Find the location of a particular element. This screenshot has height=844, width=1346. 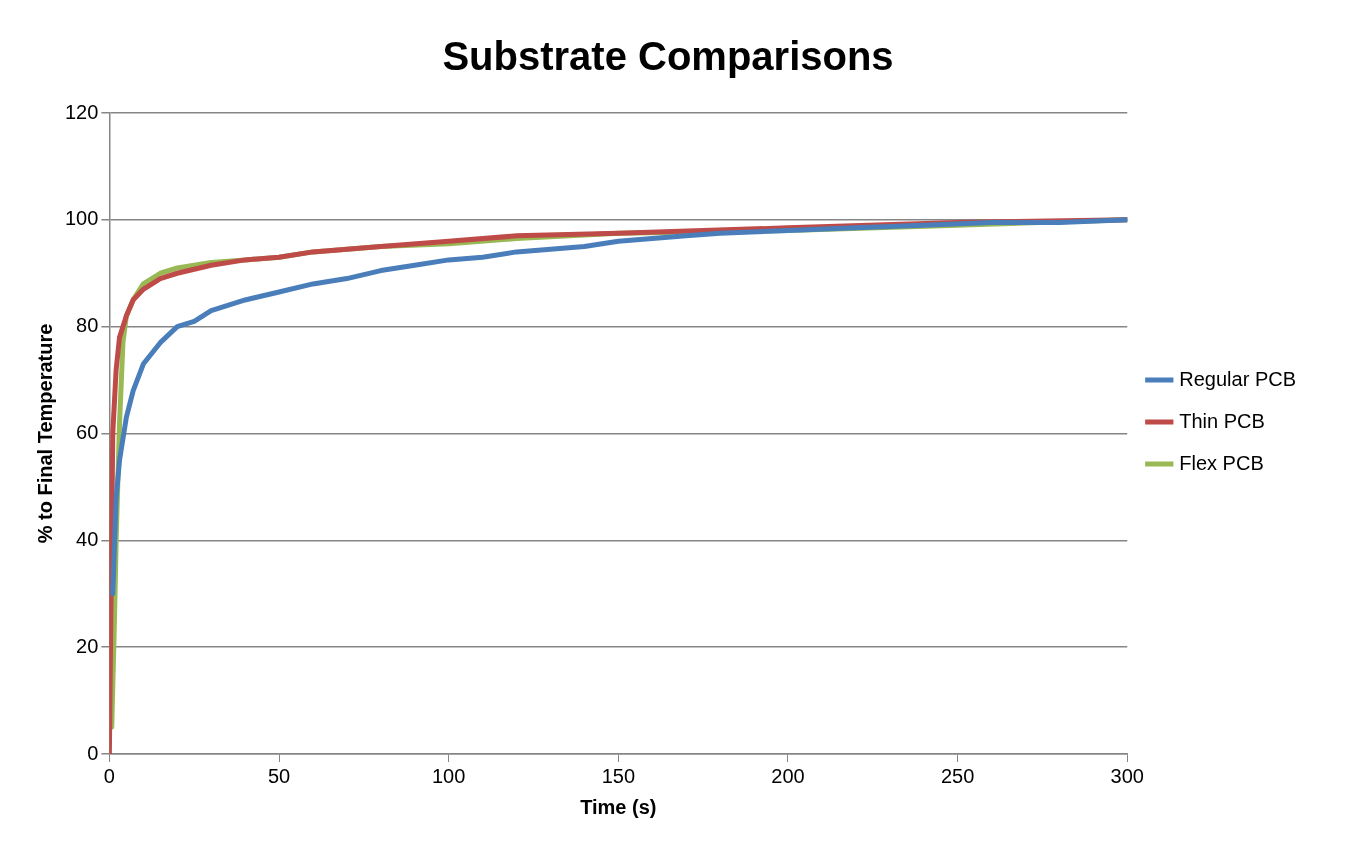

y-tick-label: 60 is located at coordinates (87, 432).